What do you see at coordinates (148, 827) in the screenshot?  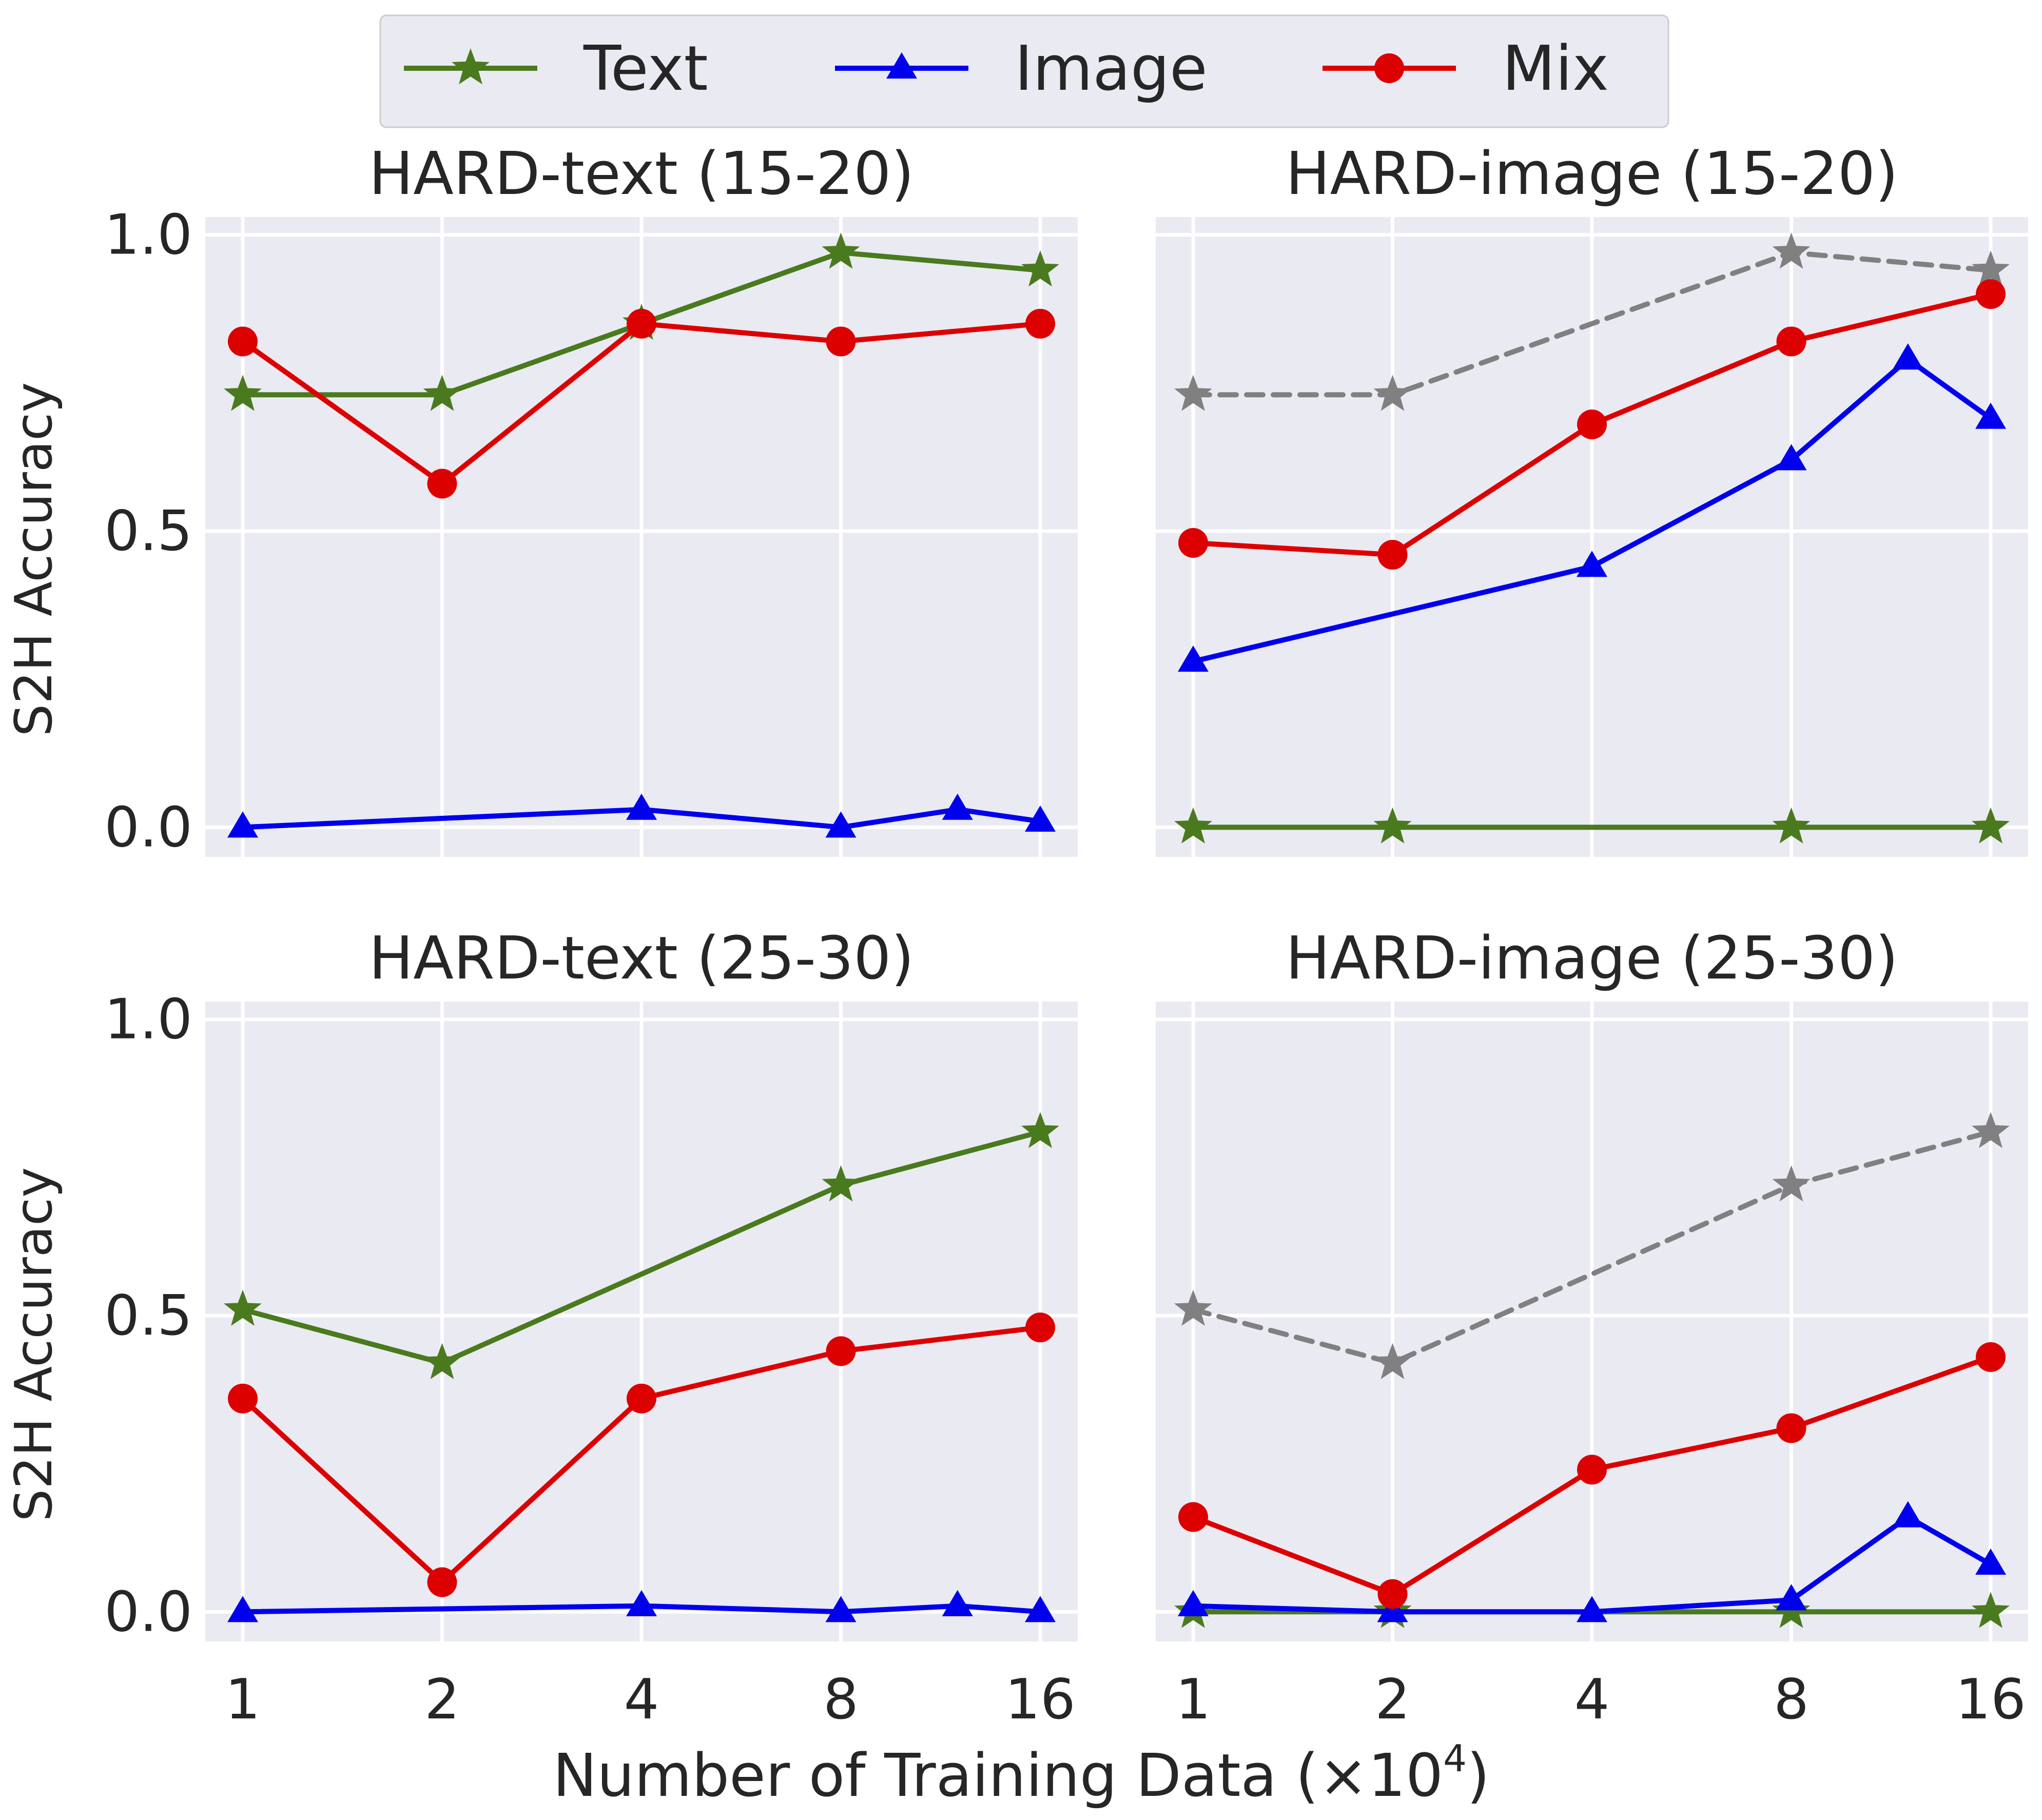 I see `y-tick-label: 0.0` at bounding box center [148, 827].